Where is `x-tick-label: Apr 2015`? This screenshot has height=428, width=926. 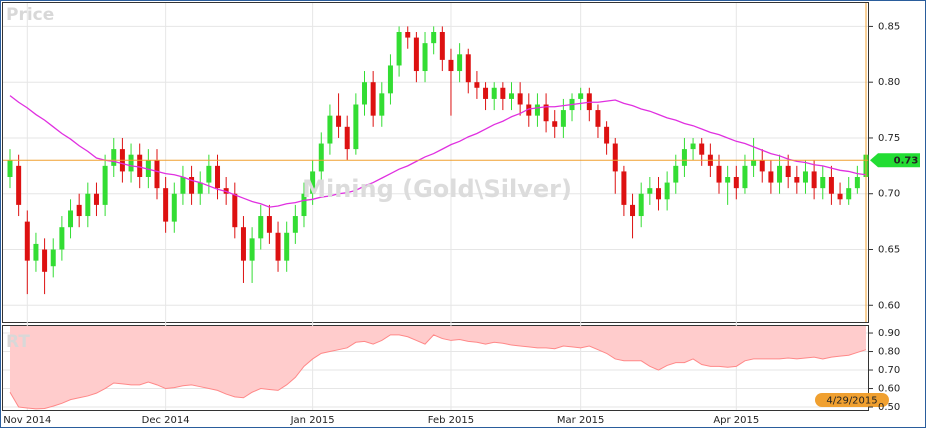
x-tick-label: Apr 2015 is located at coordinates (736, 420).